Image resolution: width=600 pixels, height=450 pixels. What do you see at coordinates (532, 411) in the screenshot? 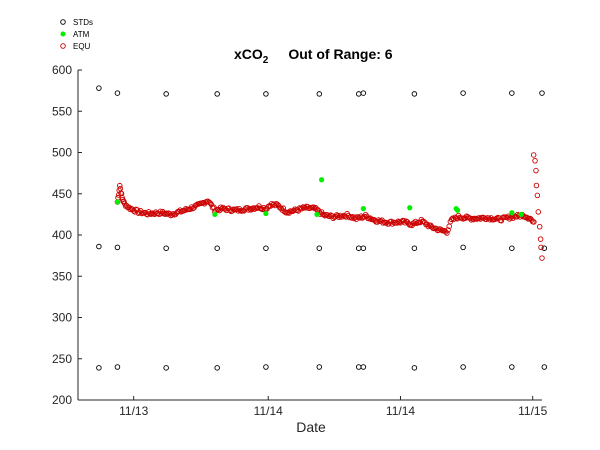
I see `x-tick-label: 11/15` at bounding box center [532, 411].